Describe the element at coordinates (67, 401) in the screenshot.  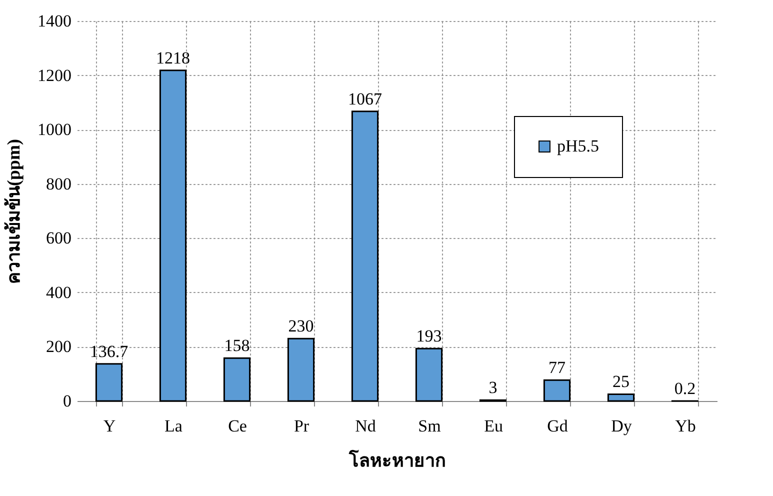
I see `y-tick-label: 0` at that location.